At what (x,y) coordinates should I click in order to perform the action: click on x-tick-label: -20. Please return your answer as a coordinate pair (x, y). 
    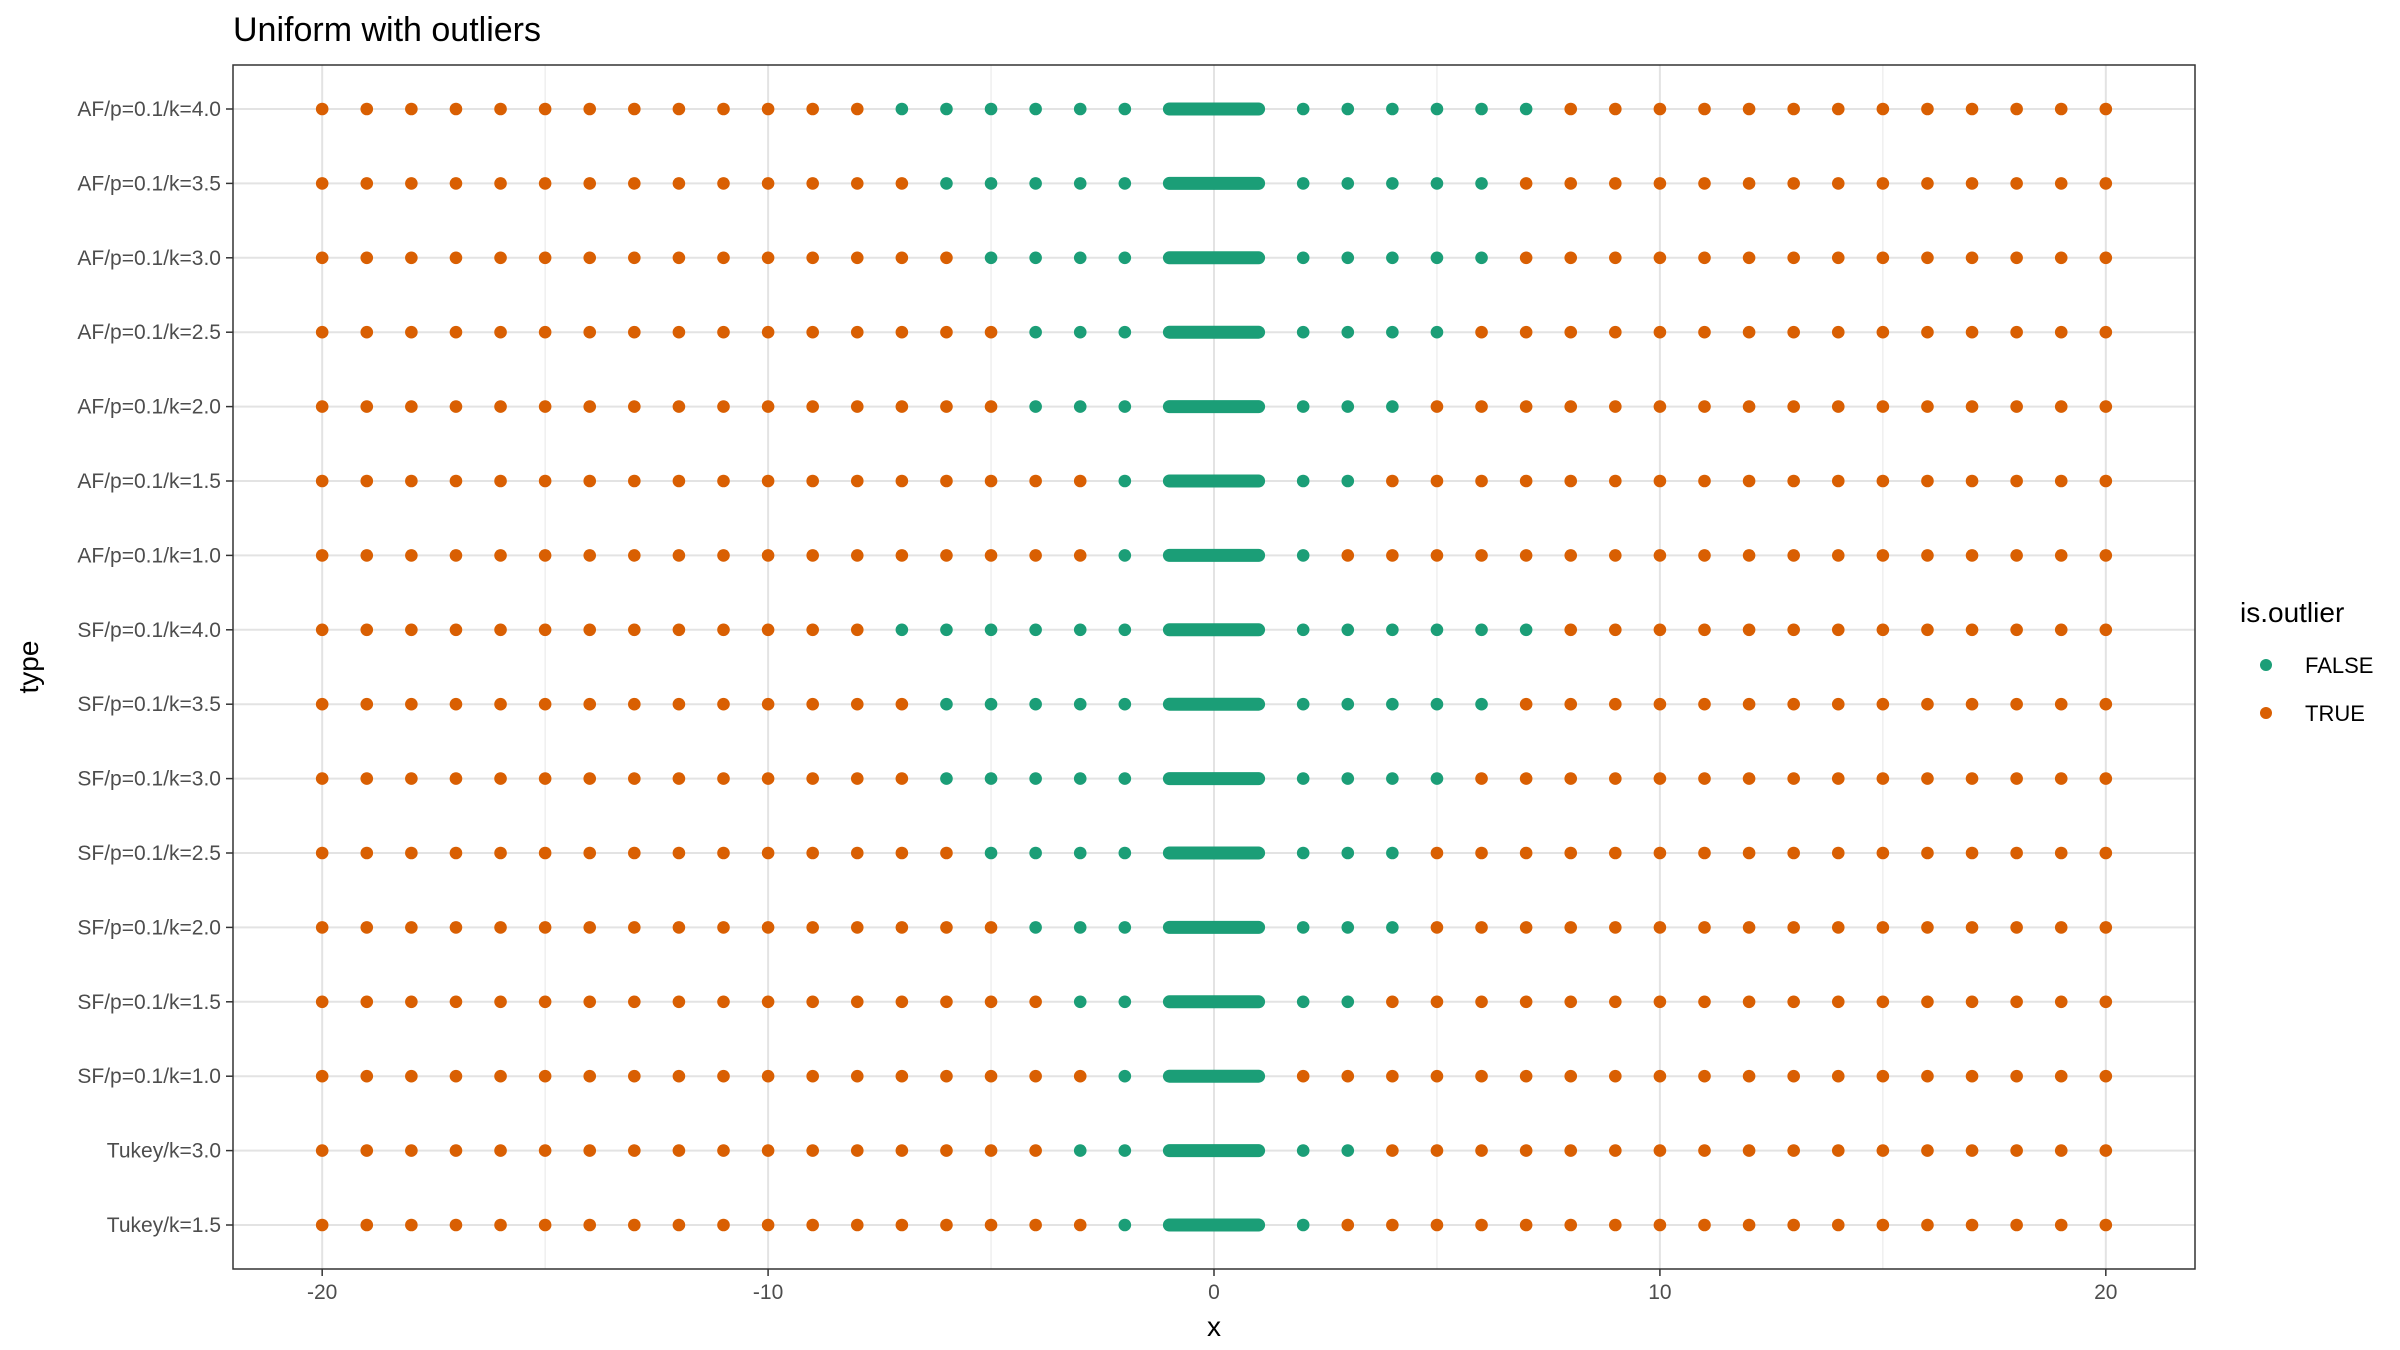
    Looking at the image, I should click on (322, 1292).